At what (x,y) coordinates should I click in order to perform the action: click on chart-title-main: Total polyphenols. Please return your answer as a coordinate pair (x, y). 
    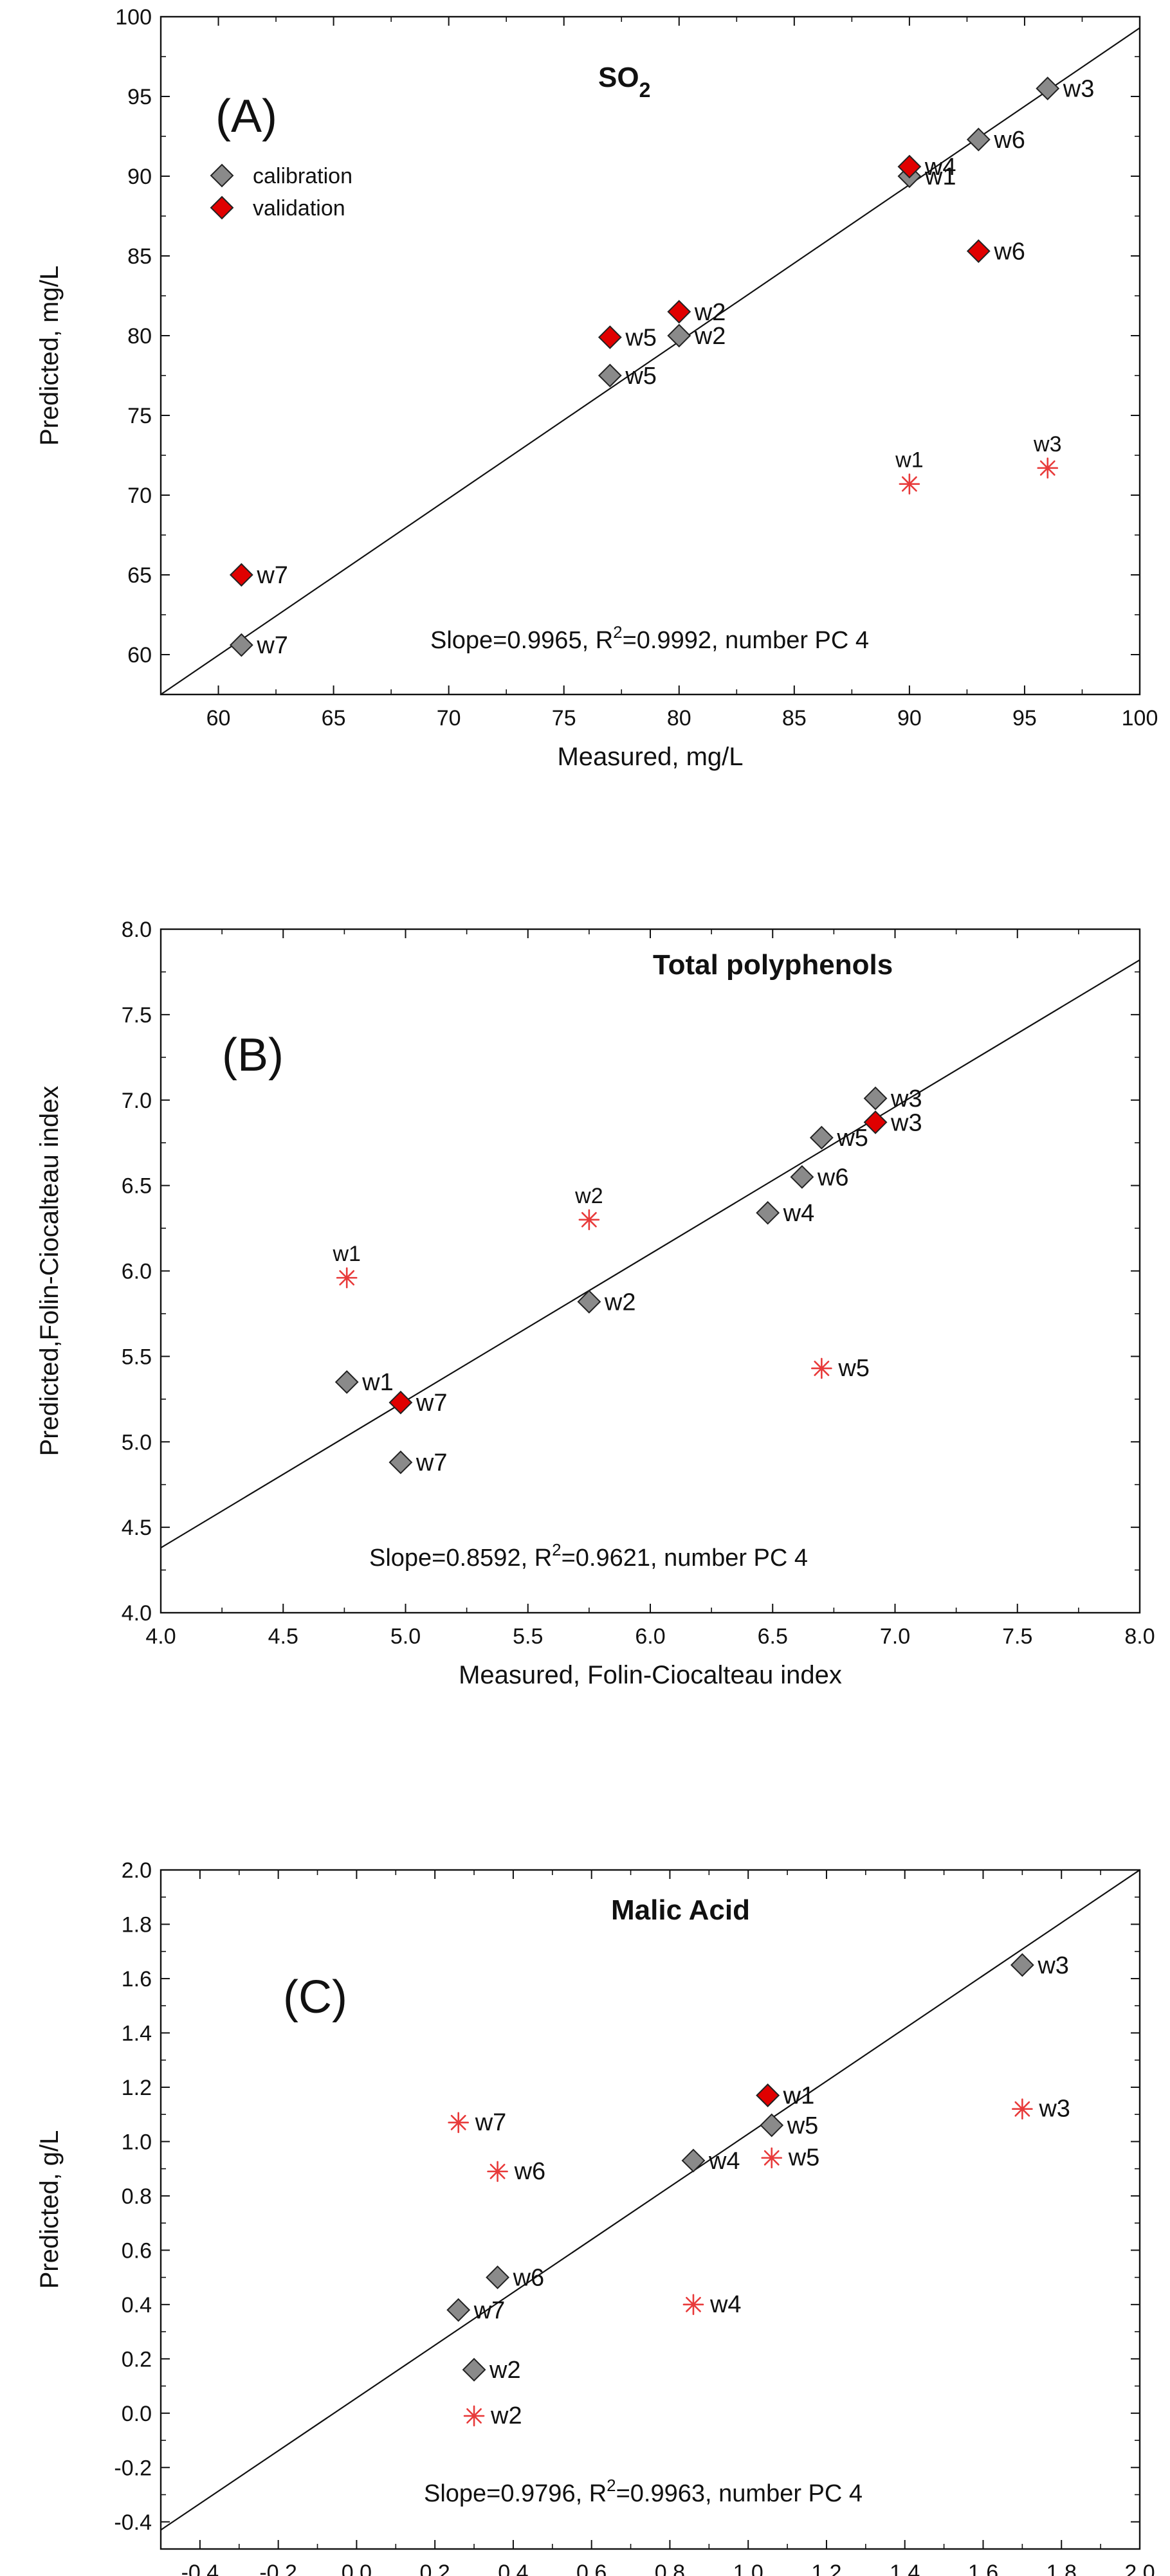
    Looking at the image, I should click on (773, 965).